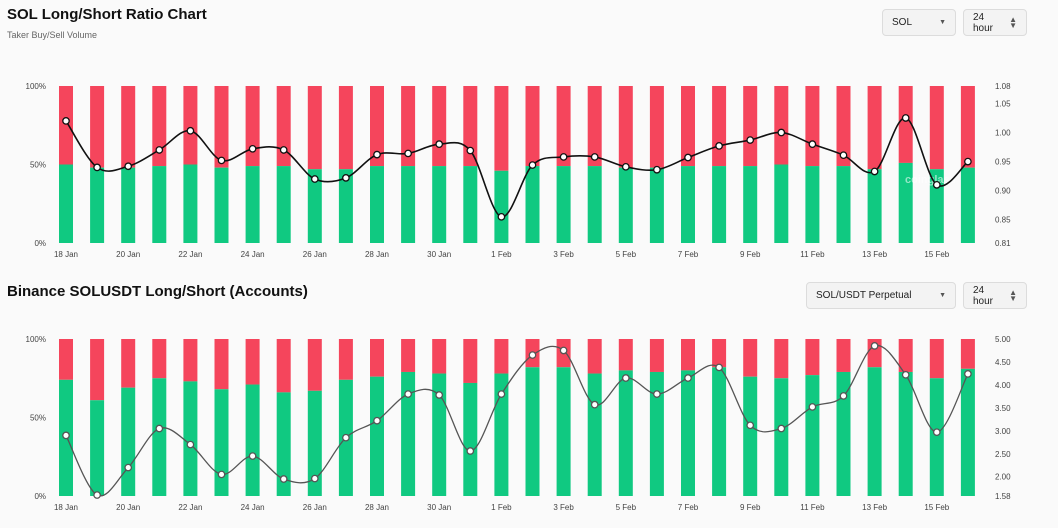 This screenshot has width=1058, height=528. I want to click on pair-select-value: SOL/USDT Perpetual, so click(864, 295).